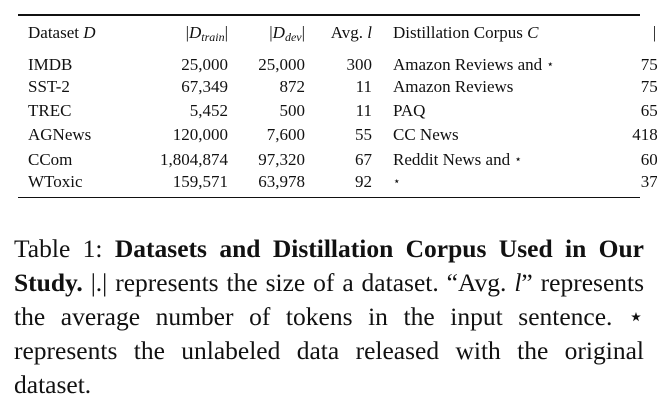  I want to click on caption-star-icon: ⋆, so click(636, 316).